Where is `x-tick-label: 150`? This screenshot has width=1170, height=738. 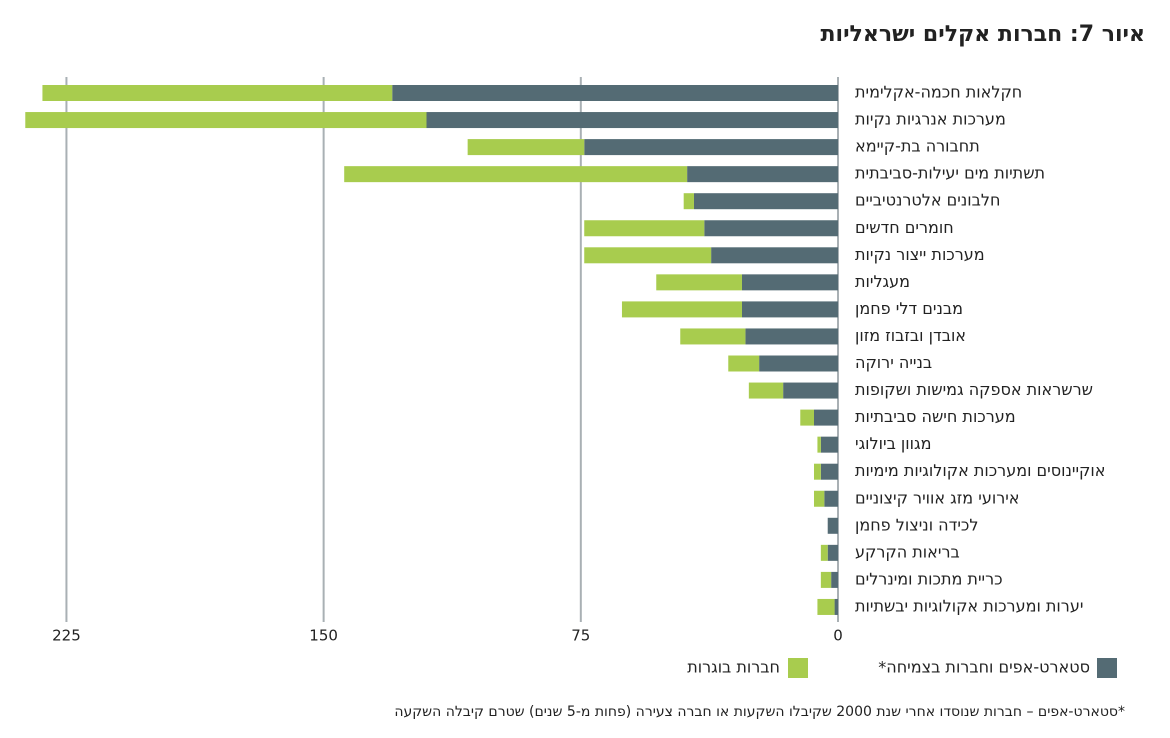
x-tick-label: 150 is located at coordinates (323, 636).